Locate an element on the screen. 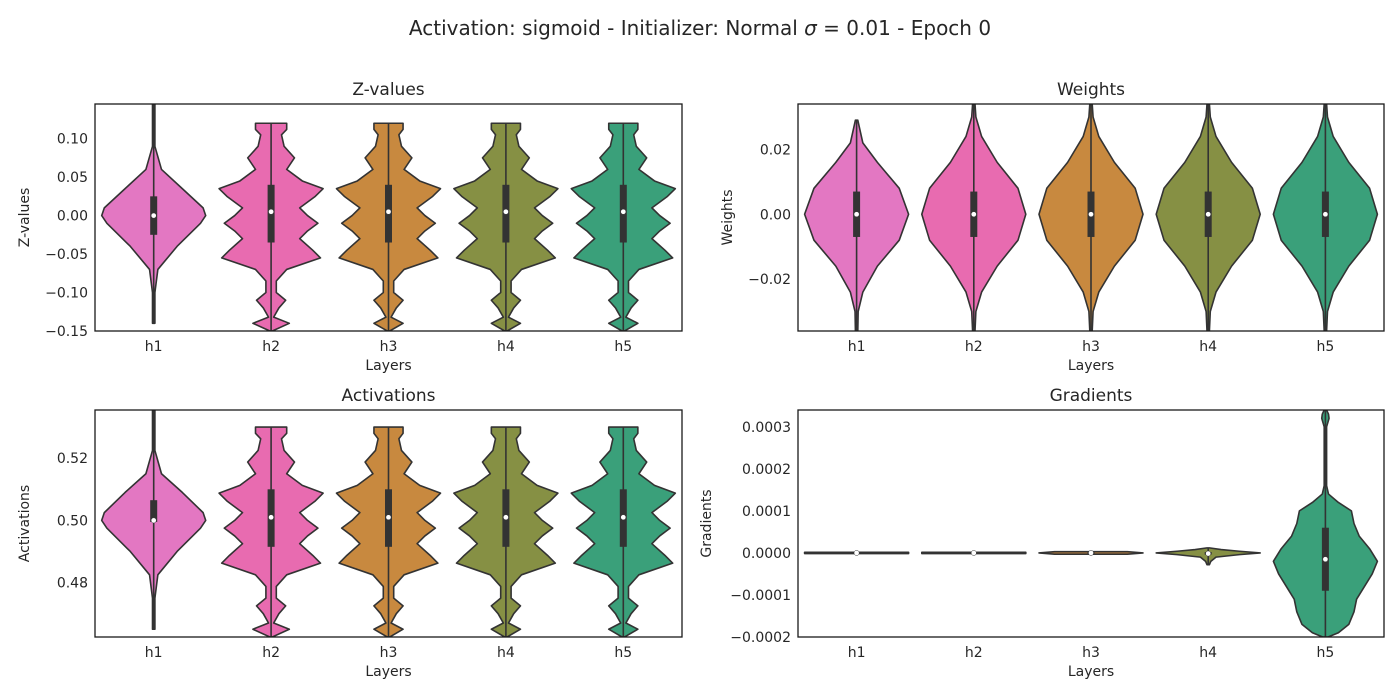  activations-median-h5 is located at coordinates (623, 517).